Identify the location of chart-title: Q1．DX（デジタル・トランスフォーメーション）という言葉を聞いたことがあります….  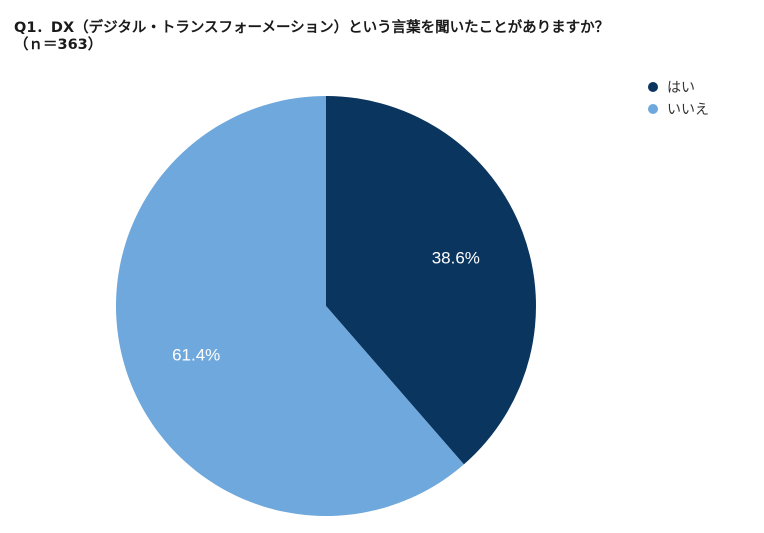
(384, 37).